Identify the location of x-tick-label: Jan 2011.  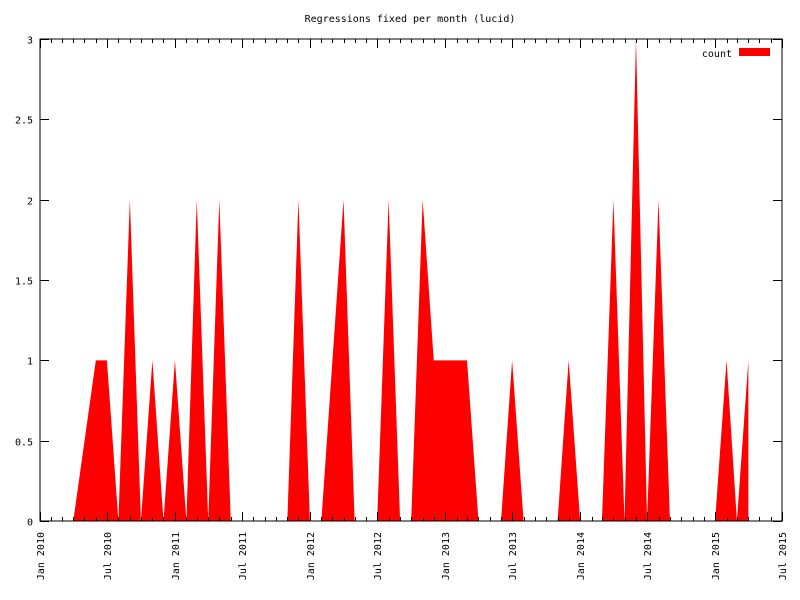
(176, 556).